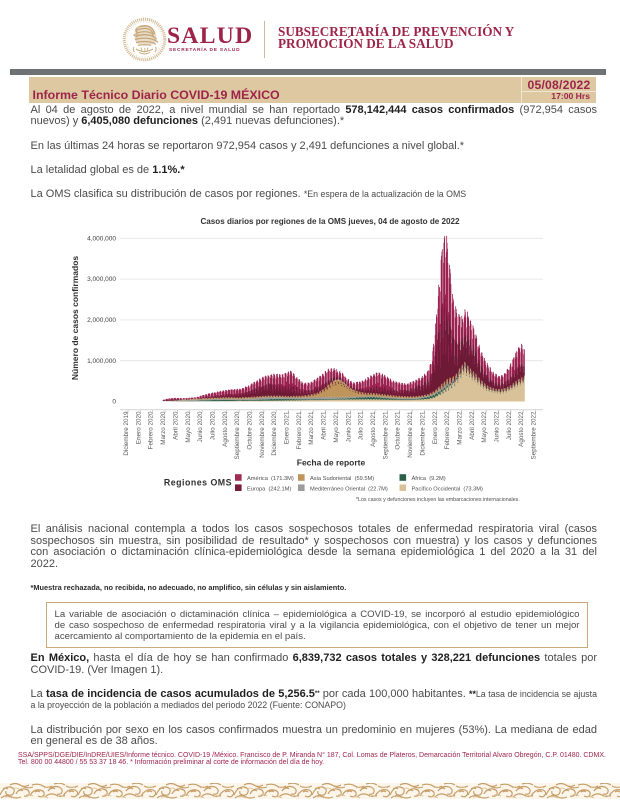 Image resolution: width=620 pixels, height=803 pixels. I want to click on svg-text: Noviembre 2020, so click(262, 434).